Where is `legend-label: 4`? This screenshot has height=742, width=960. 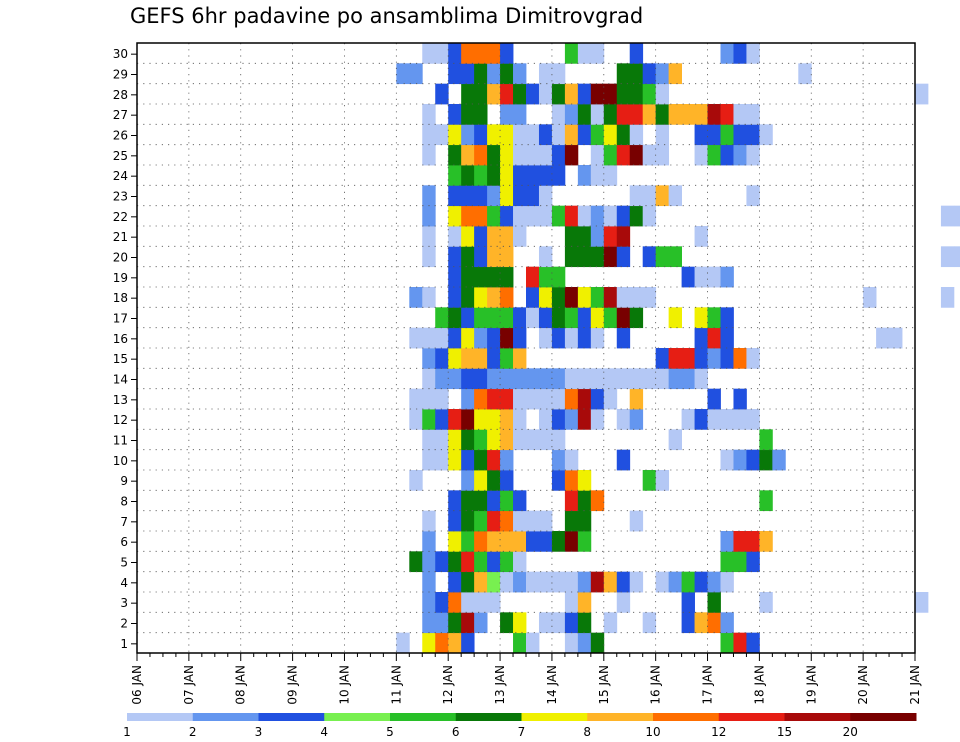
legend-label: 4 is located at coordinates (324, 732).